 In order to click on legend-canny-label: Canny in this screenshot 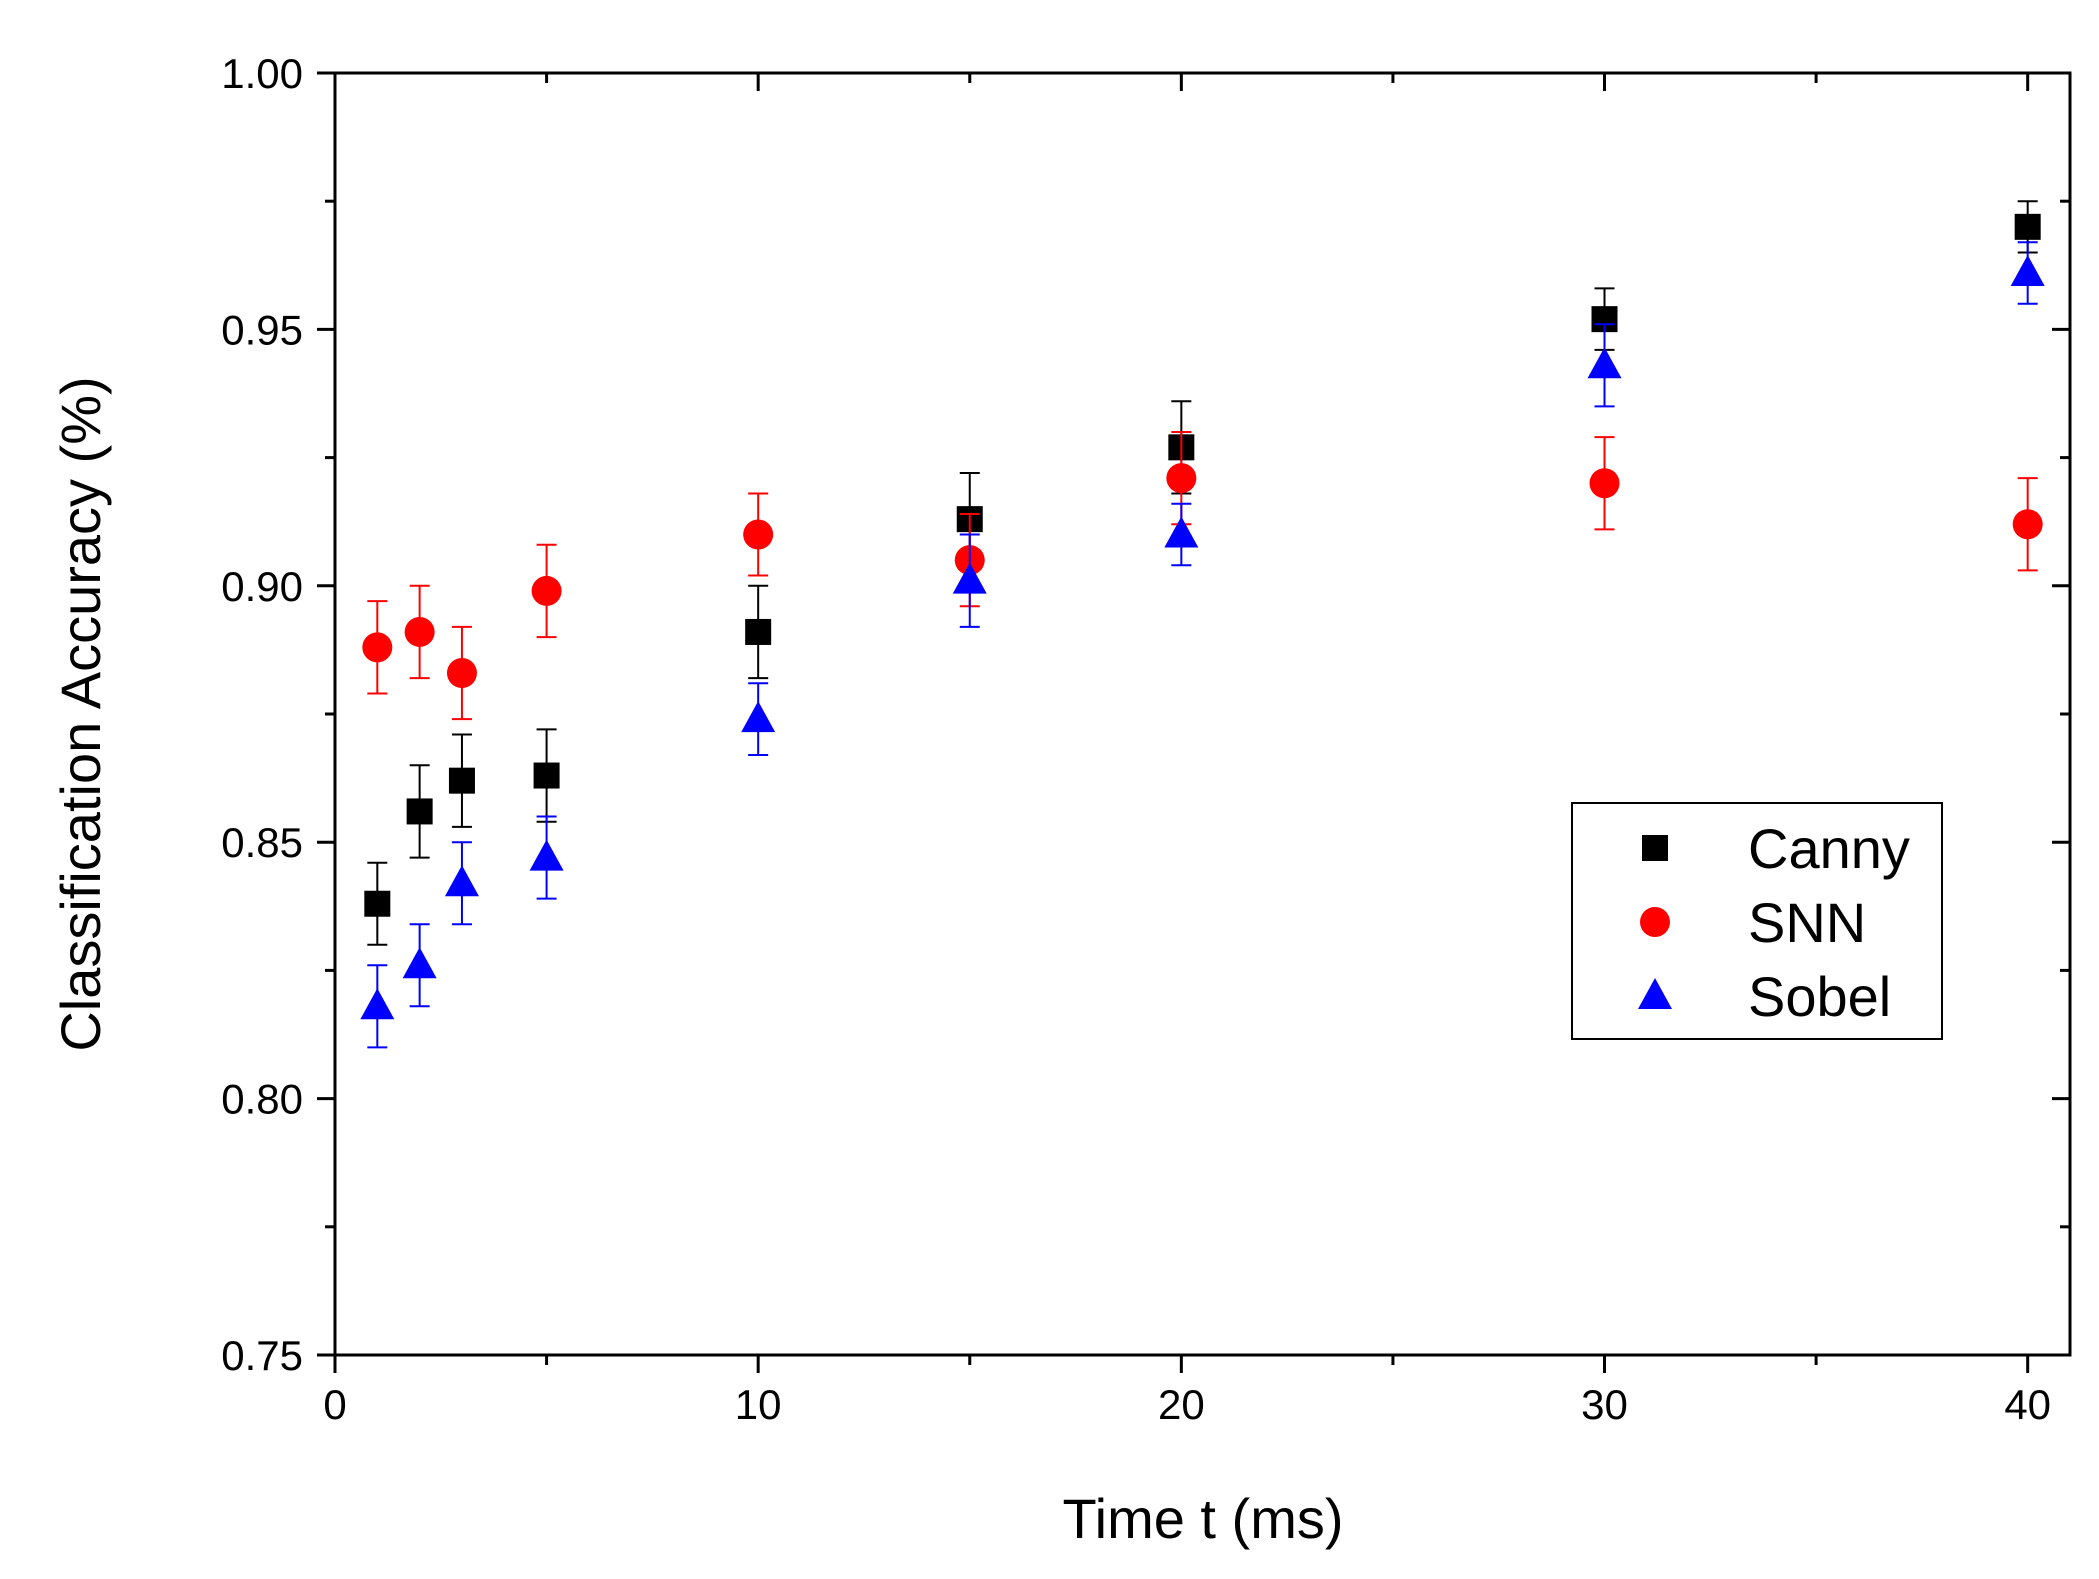, I will do `click(1829, 848)`.